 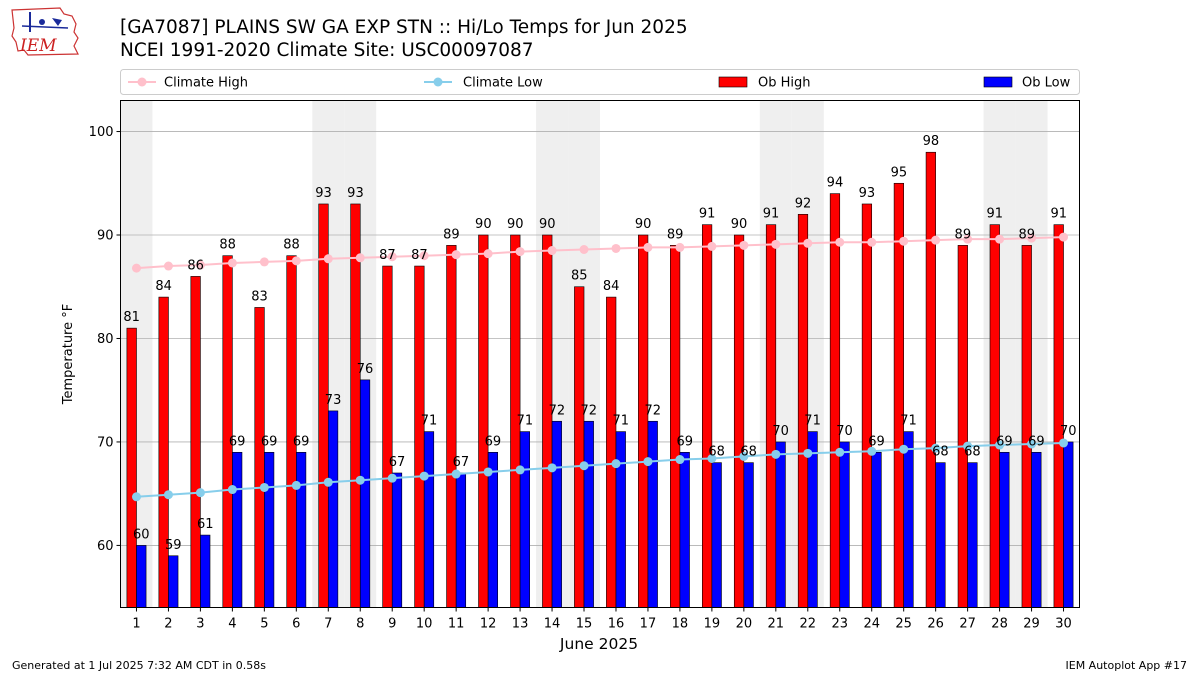 I want to click on x-tick-label: 6, so click(x=296, y=624).